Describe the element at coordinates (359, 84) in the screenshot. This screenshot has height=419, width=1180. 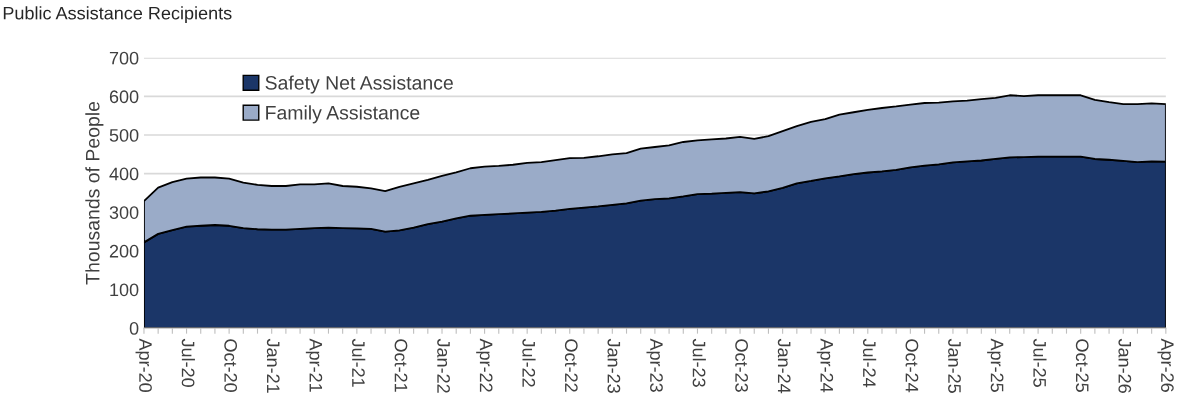
I see `legend-label: Safety Net Assistance` at that location.